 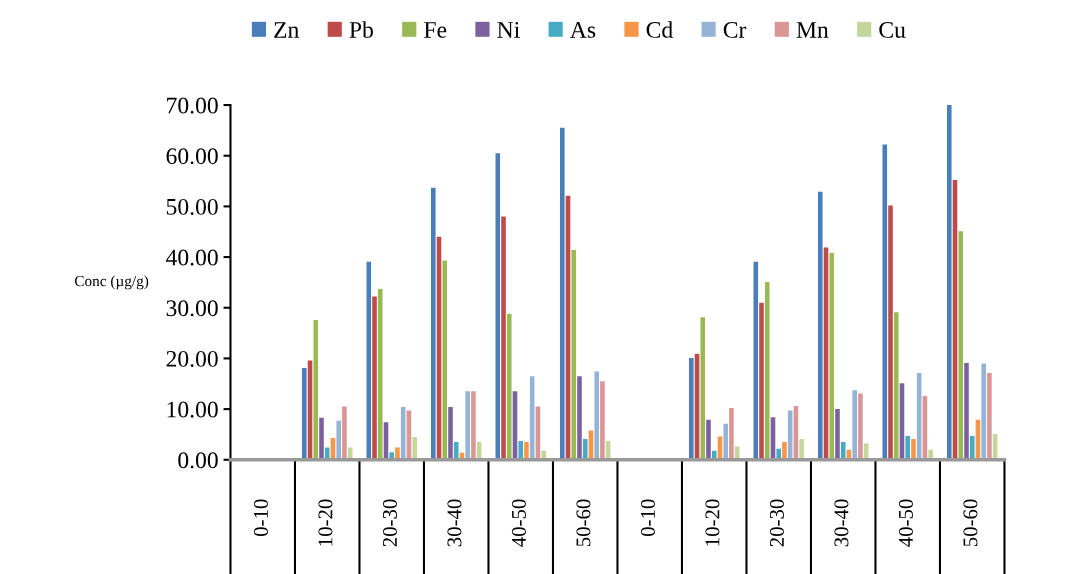 What do you see at coordinates (659, 29) in the screenshot?
I see `legend-label: Cd` at bounding box center [659, 29].